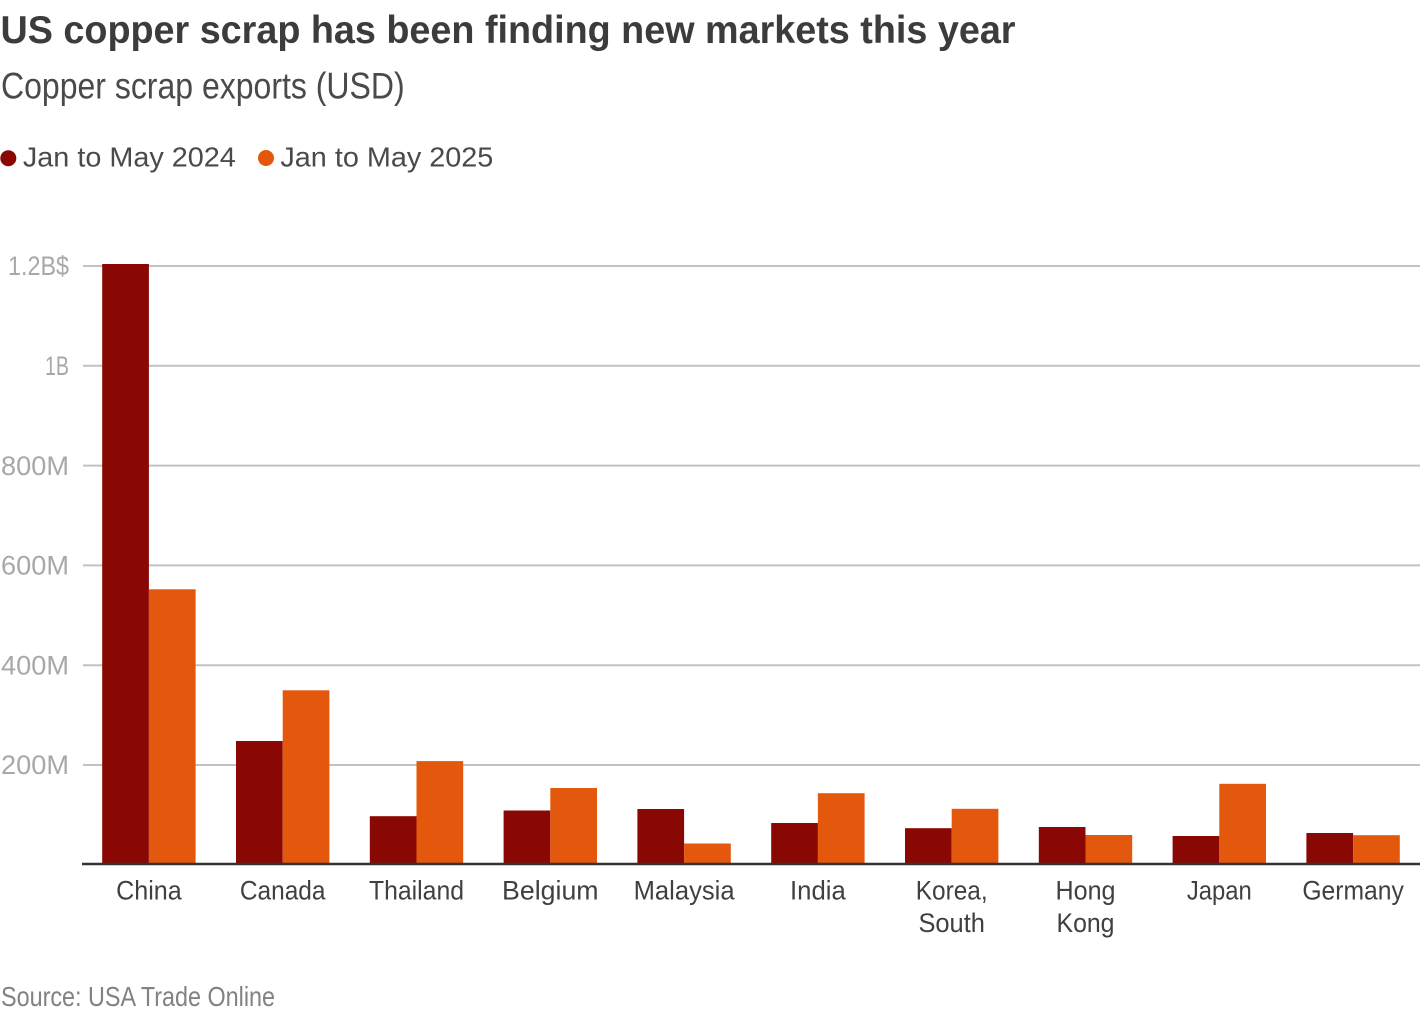 This screenshot has width=1420, height=1021. What do you see at coordinates (685, 891) in the screenshot?
I see `svg-text: Malaysia` at bounding box center [685, 891].